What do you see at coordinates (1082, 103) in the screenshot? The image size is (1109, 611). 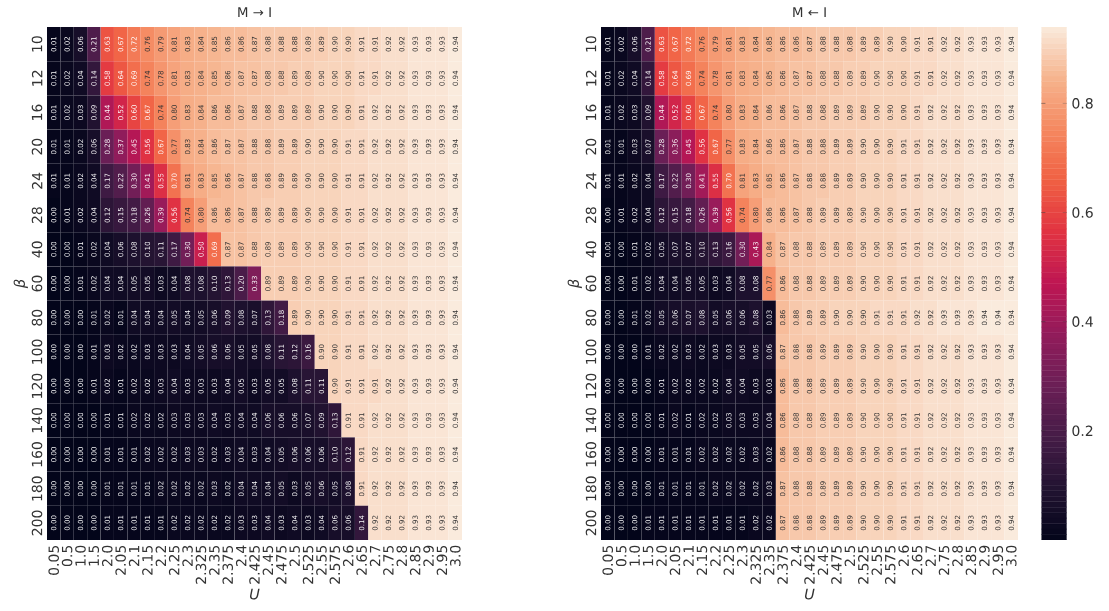 I see `color-bar-label: 0.8` at bounding box center [1082, 103].